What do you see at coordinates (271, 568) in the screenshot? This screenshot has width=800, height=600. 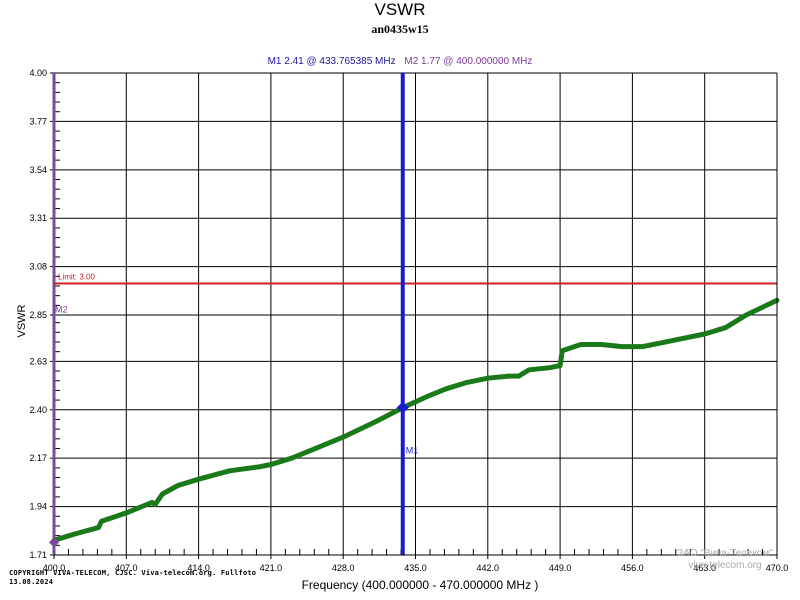 I see `x-tick-label: 421.0` at bounding box center [271, 568].